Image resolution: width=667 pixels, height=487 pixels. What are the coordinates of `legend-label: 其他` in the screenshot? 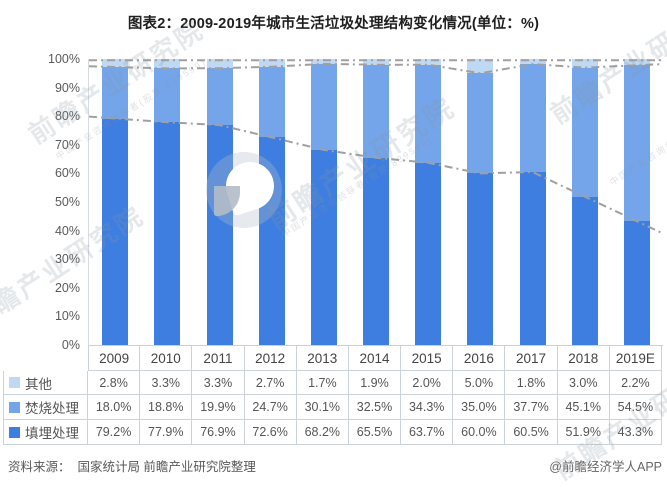 It's located at (38, 384).